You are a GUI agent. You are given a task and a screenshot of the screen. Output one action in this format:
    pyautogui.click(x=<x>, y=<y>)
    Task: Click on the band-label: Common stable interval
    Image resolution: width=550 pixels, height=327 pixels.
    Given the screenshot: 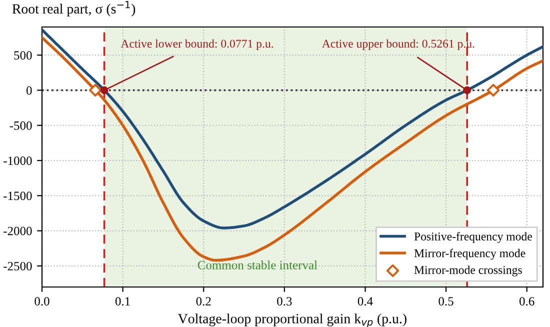 What is the action you would take?
    pyautogui.click(x=258, y=265)
    